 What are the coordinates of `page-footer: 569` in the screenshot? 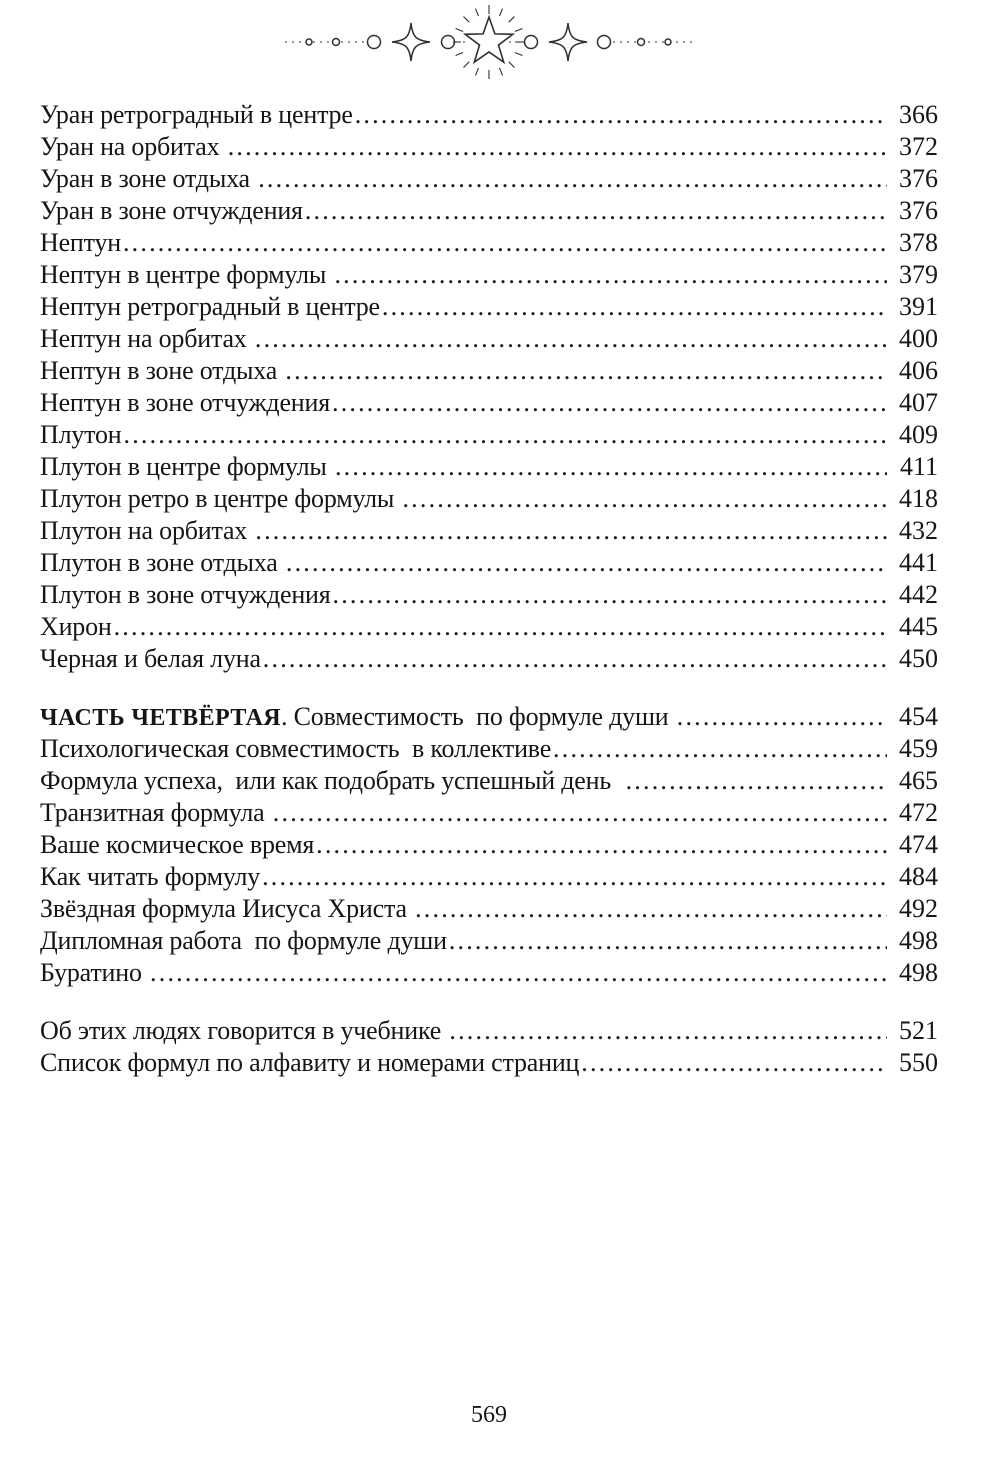 It's located at (489, 1415).